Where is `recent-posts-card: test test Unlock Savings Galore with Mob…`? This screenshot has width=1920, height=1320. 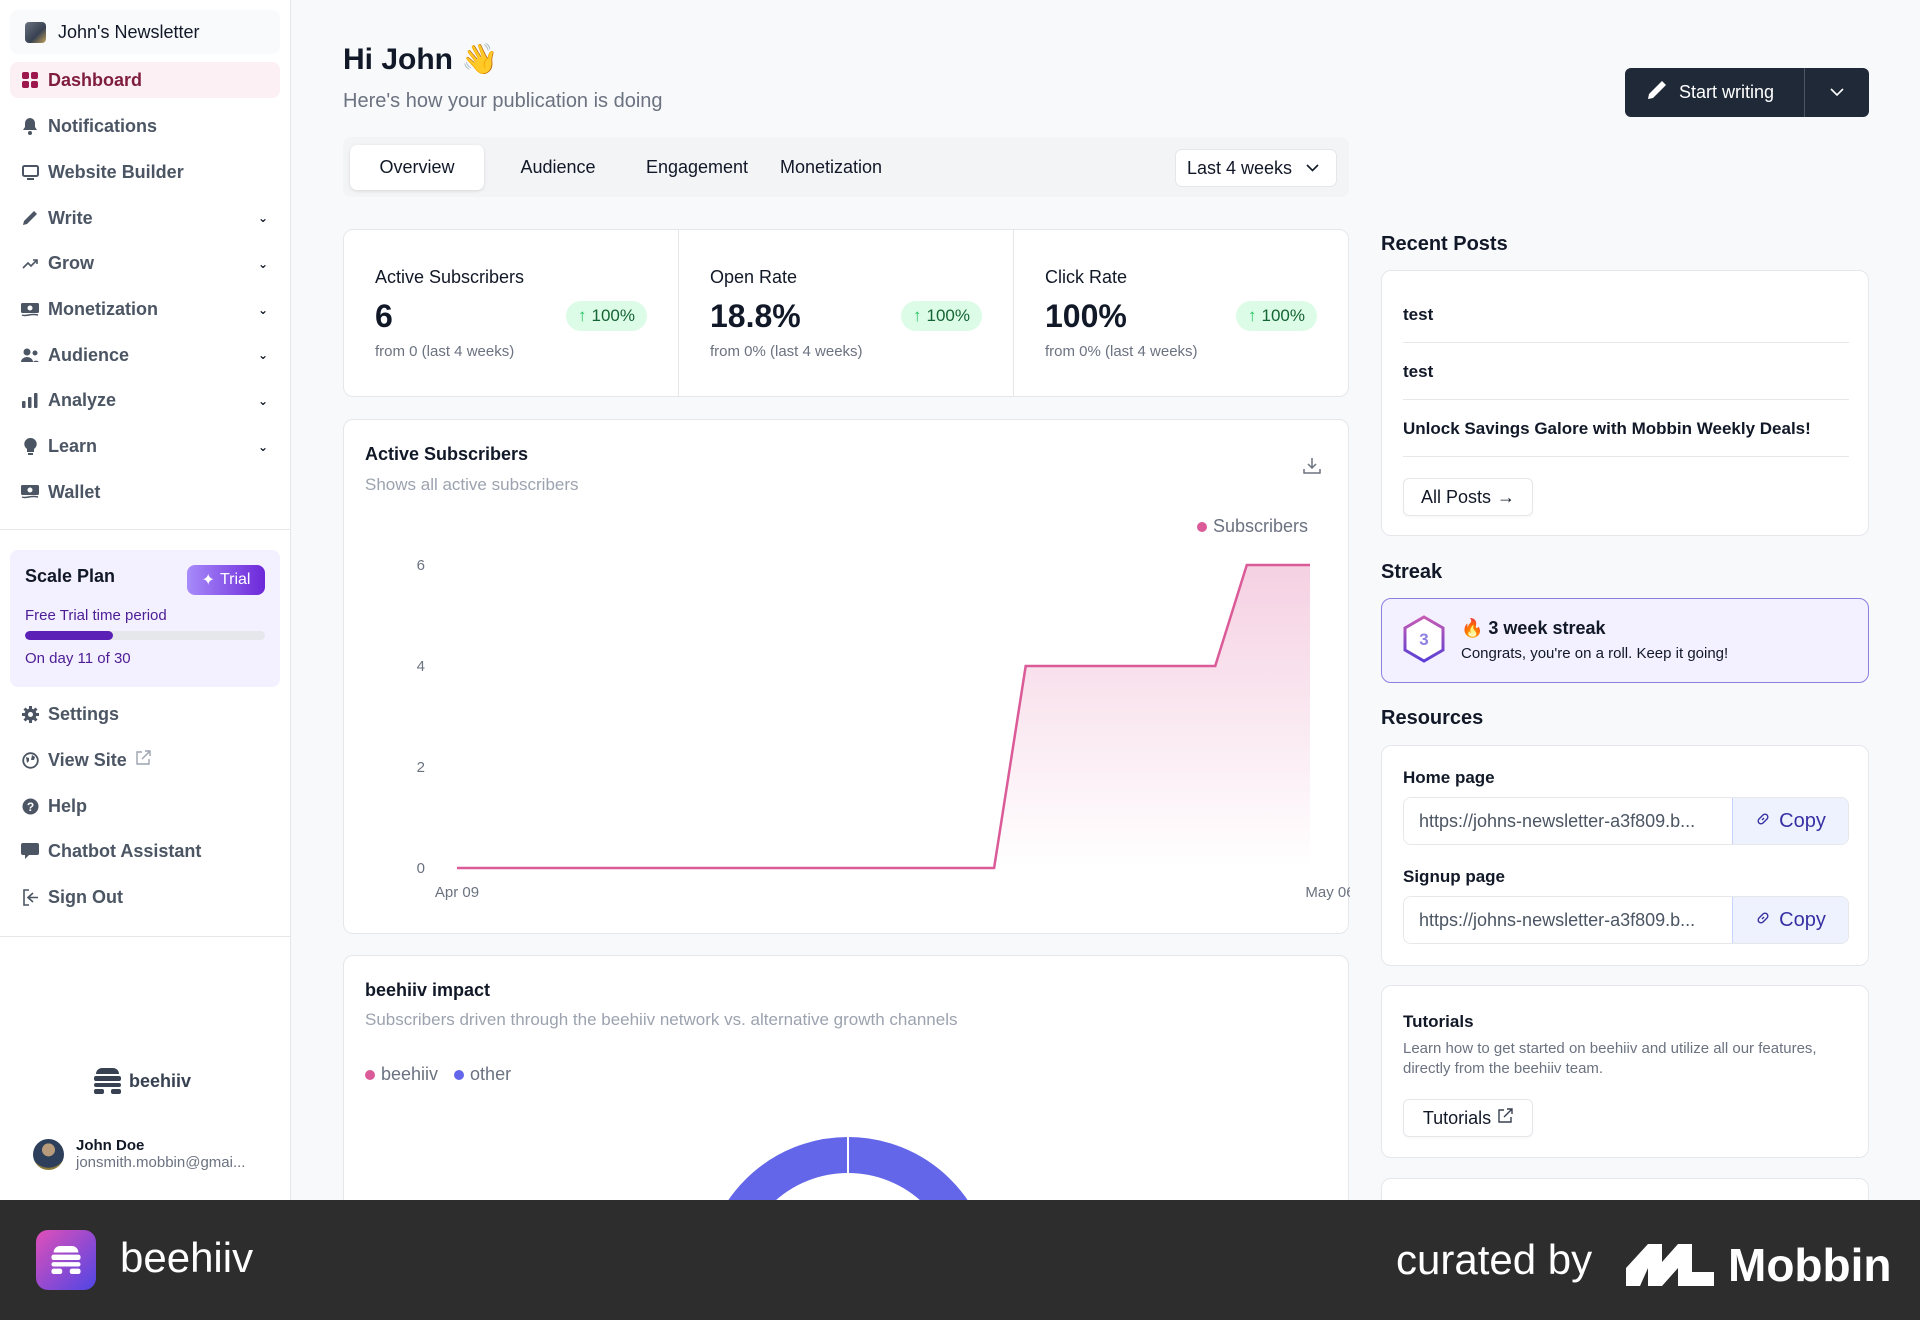
recent-posts-card: test test Unlock Savings Galore with Mob… is located at coordinates (1625, 403).